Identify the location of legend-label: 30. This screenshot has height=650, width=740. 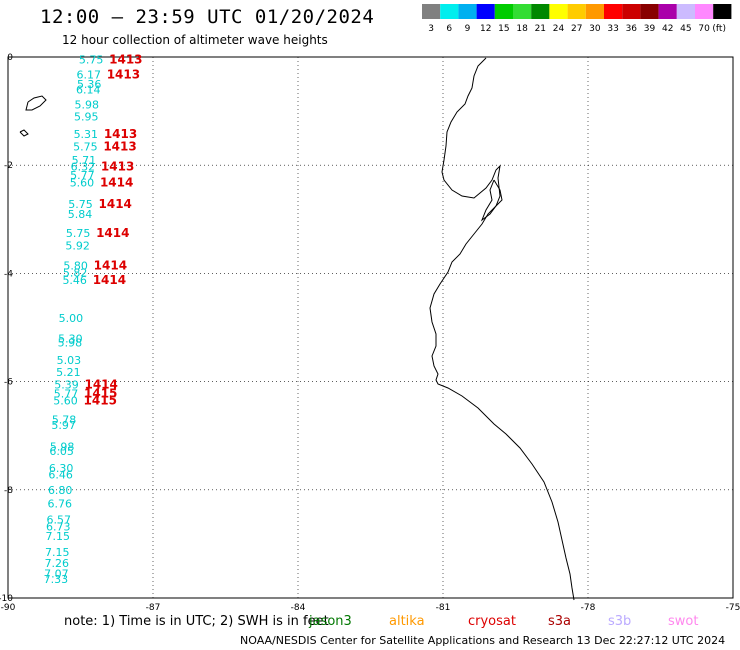
(595, 29).